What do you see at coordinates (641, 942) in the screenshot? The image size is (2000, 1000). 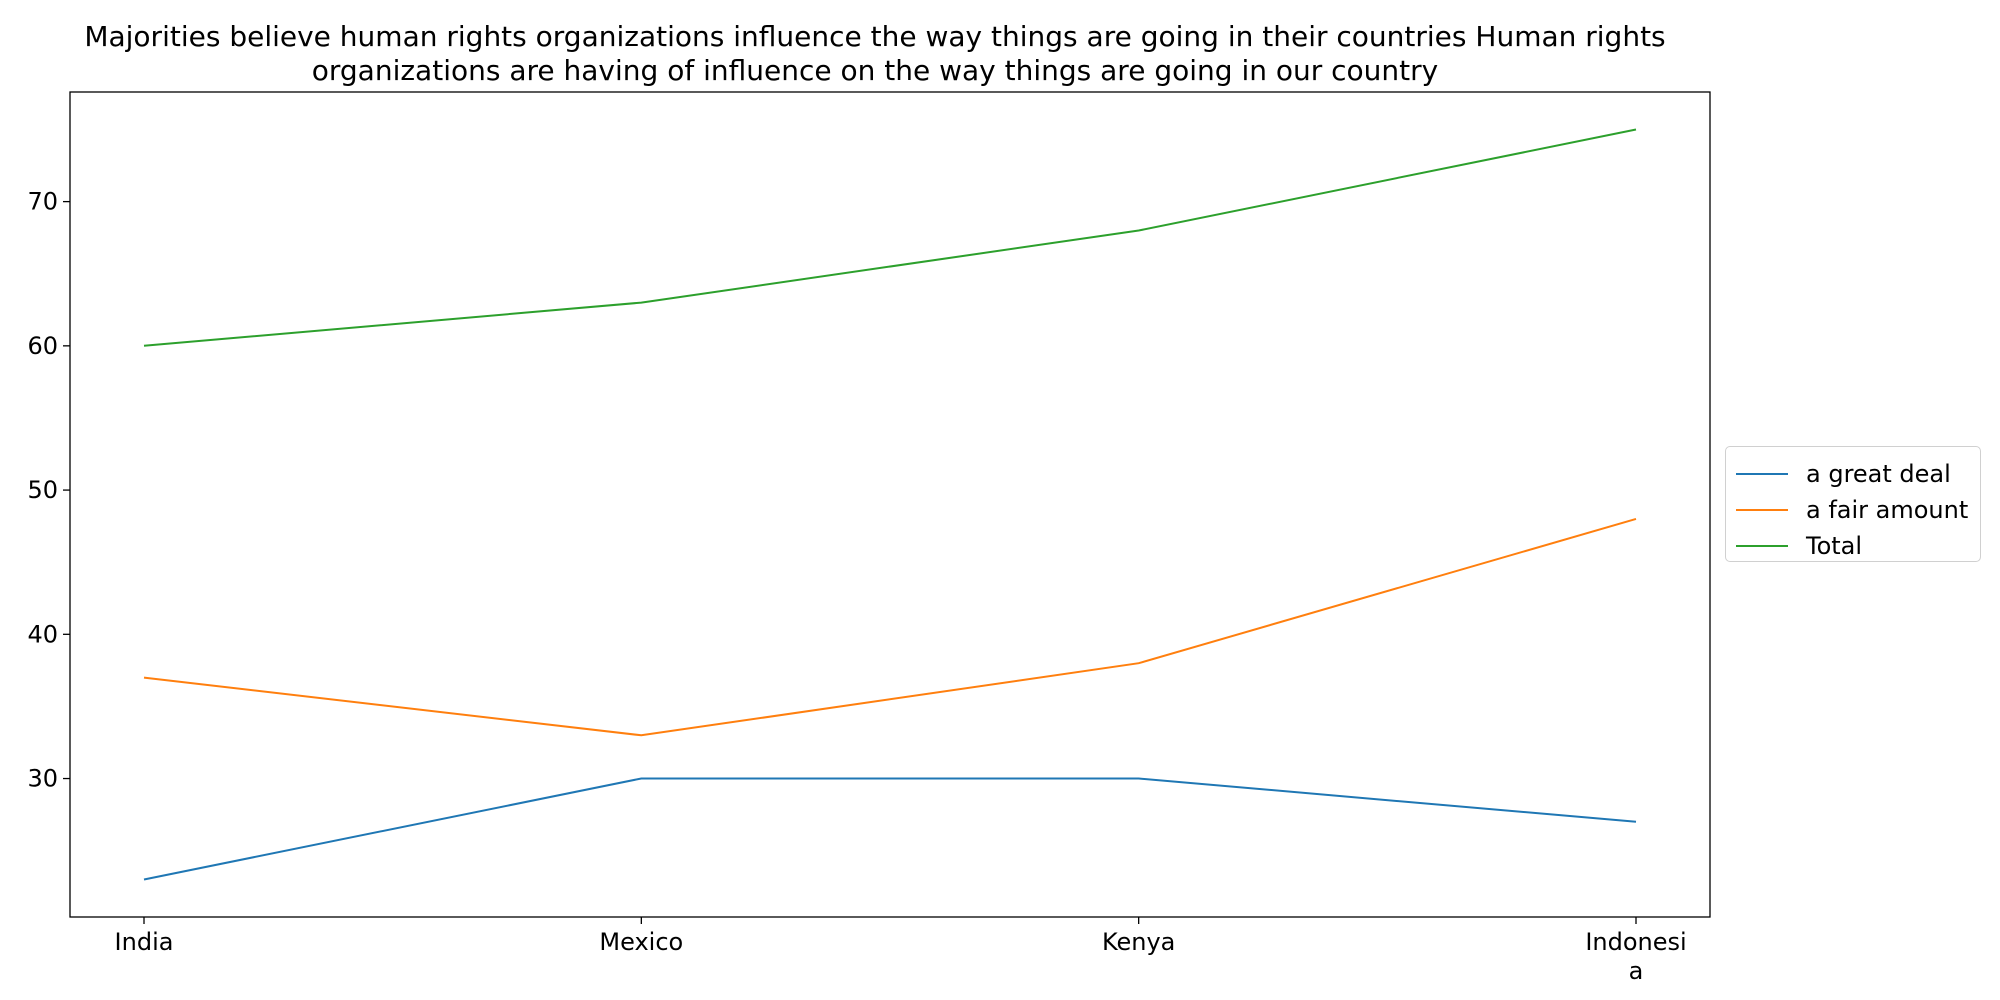 I see `x-tick-label-mexico: Mexico` at bounding box center [641, 942].